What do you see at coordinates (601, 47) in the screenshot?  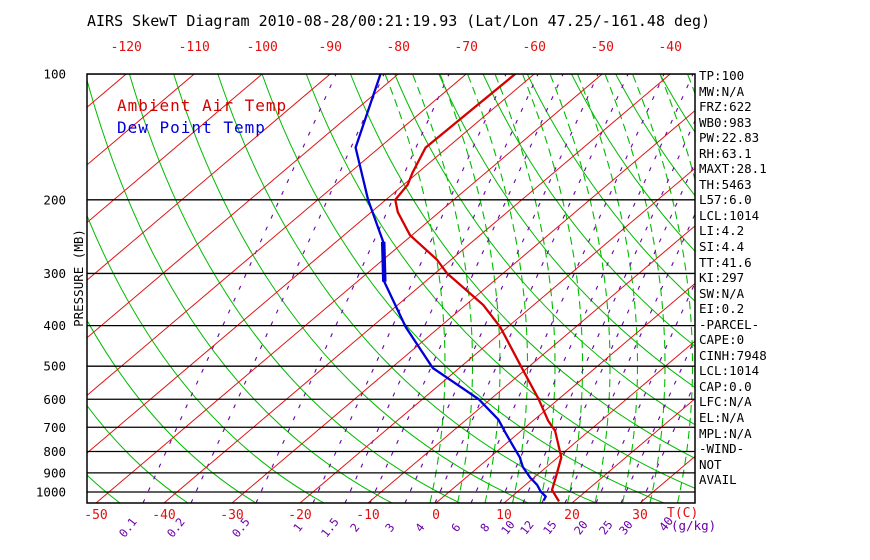 I see `top-temp-tick-label: -50` at bounding box center [601, 47].